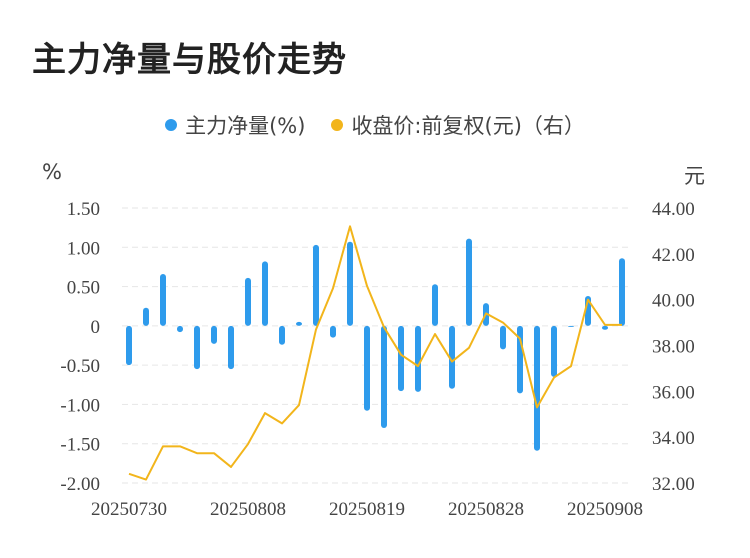 This screenshot has width=750, height=558. What do you see at coordinates (83, 248) in the screenshot?
I see `left-tick-label: 1.00` at bounding box center [83, 248].